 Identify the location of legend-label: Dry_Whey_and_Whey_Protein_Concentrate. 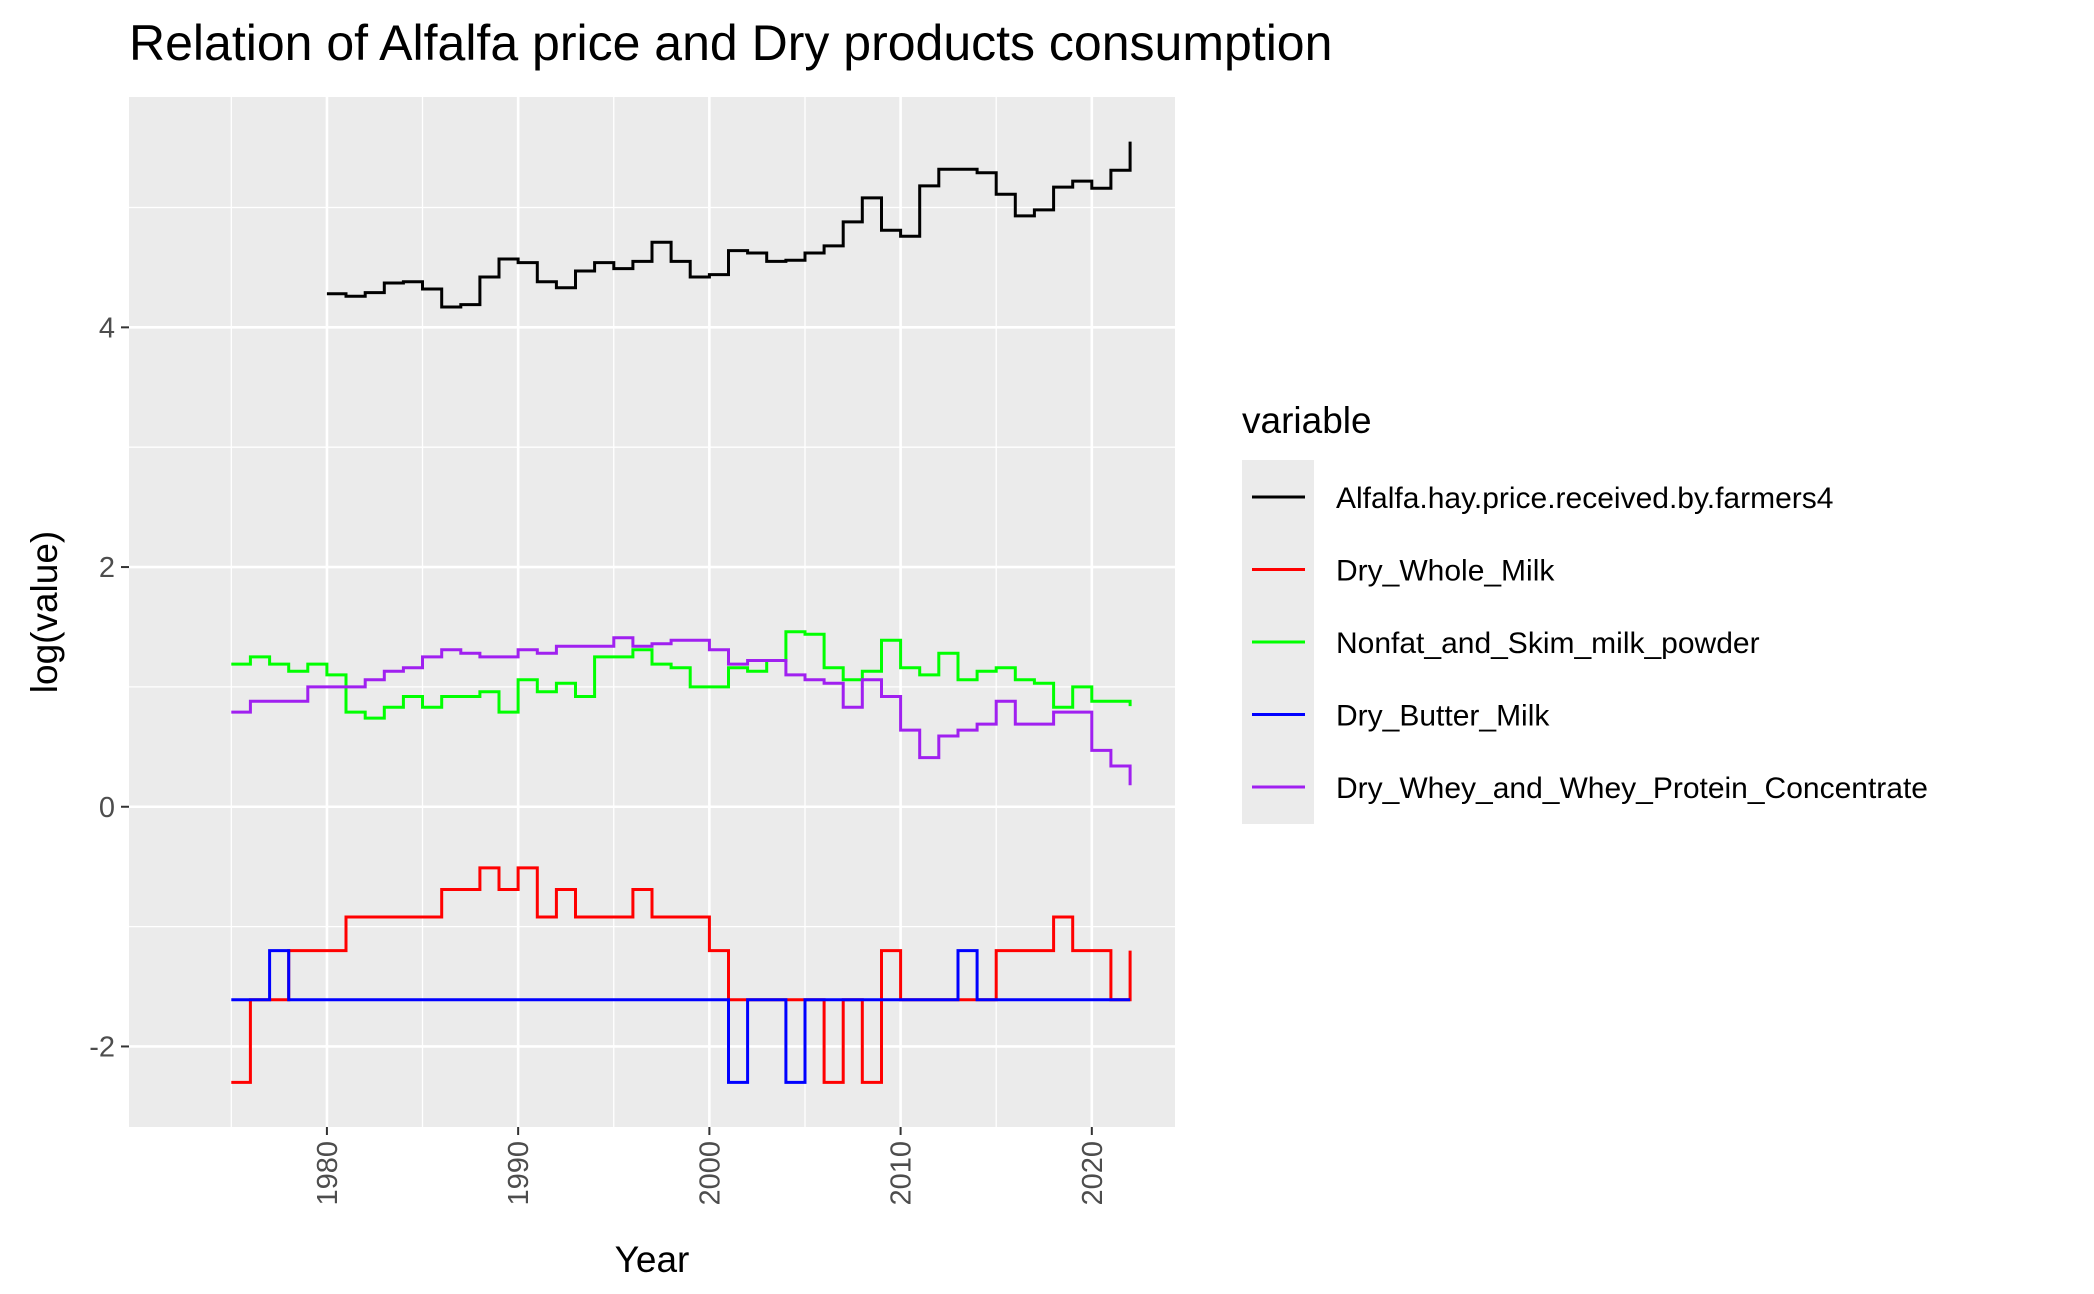
(1632, 788).